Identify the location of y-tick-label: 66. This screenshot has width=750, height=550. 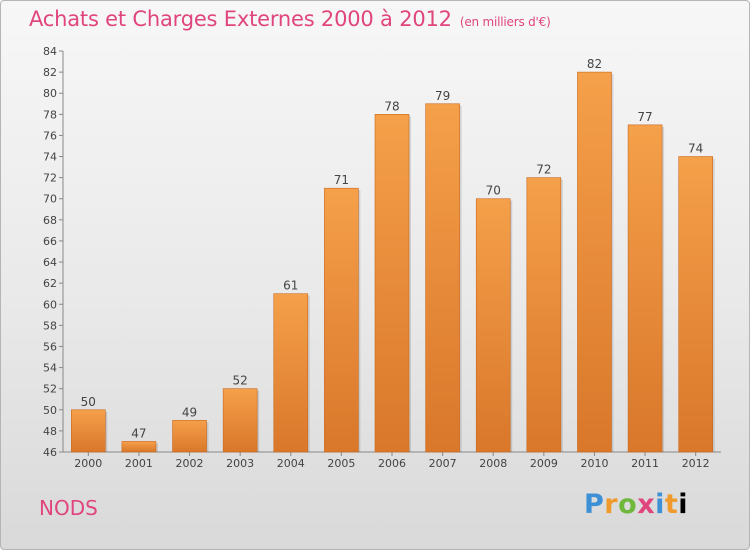
(50, 241).